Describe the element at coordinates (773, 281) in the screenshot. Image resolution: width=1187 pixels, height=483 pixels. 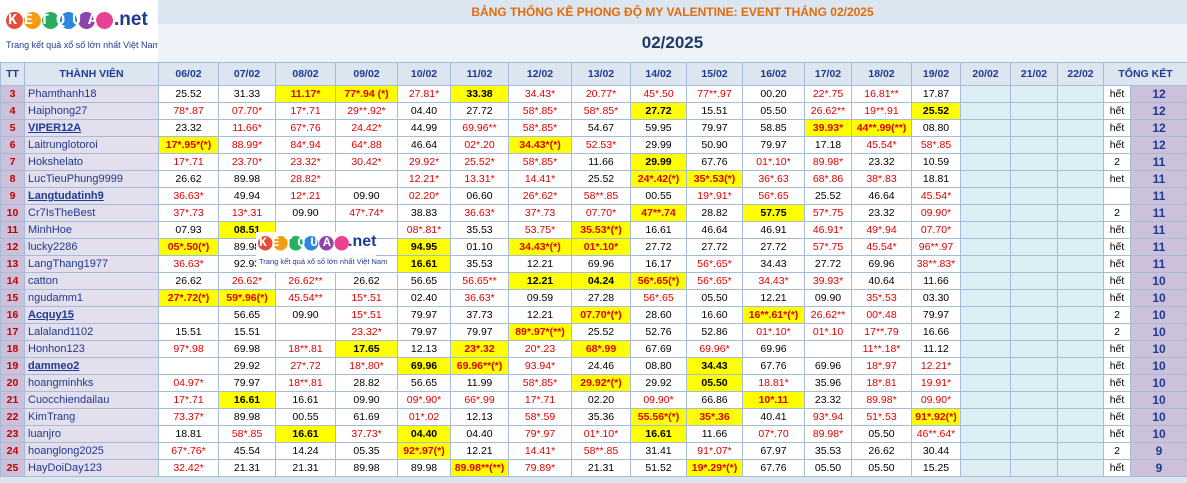
I see `score-cell: 34.43*` at that location.